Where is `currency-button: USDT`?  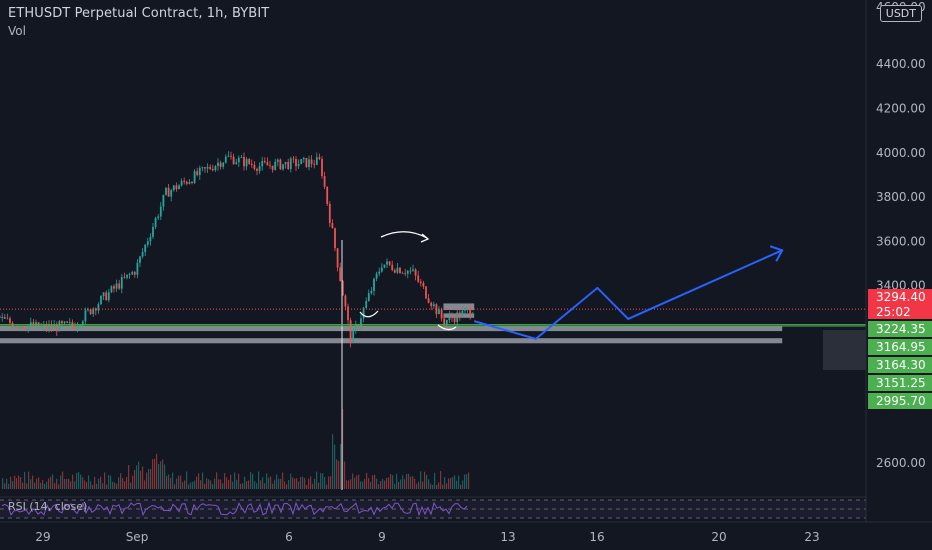 currency-button: USDT is located at coordinates (900, 13).